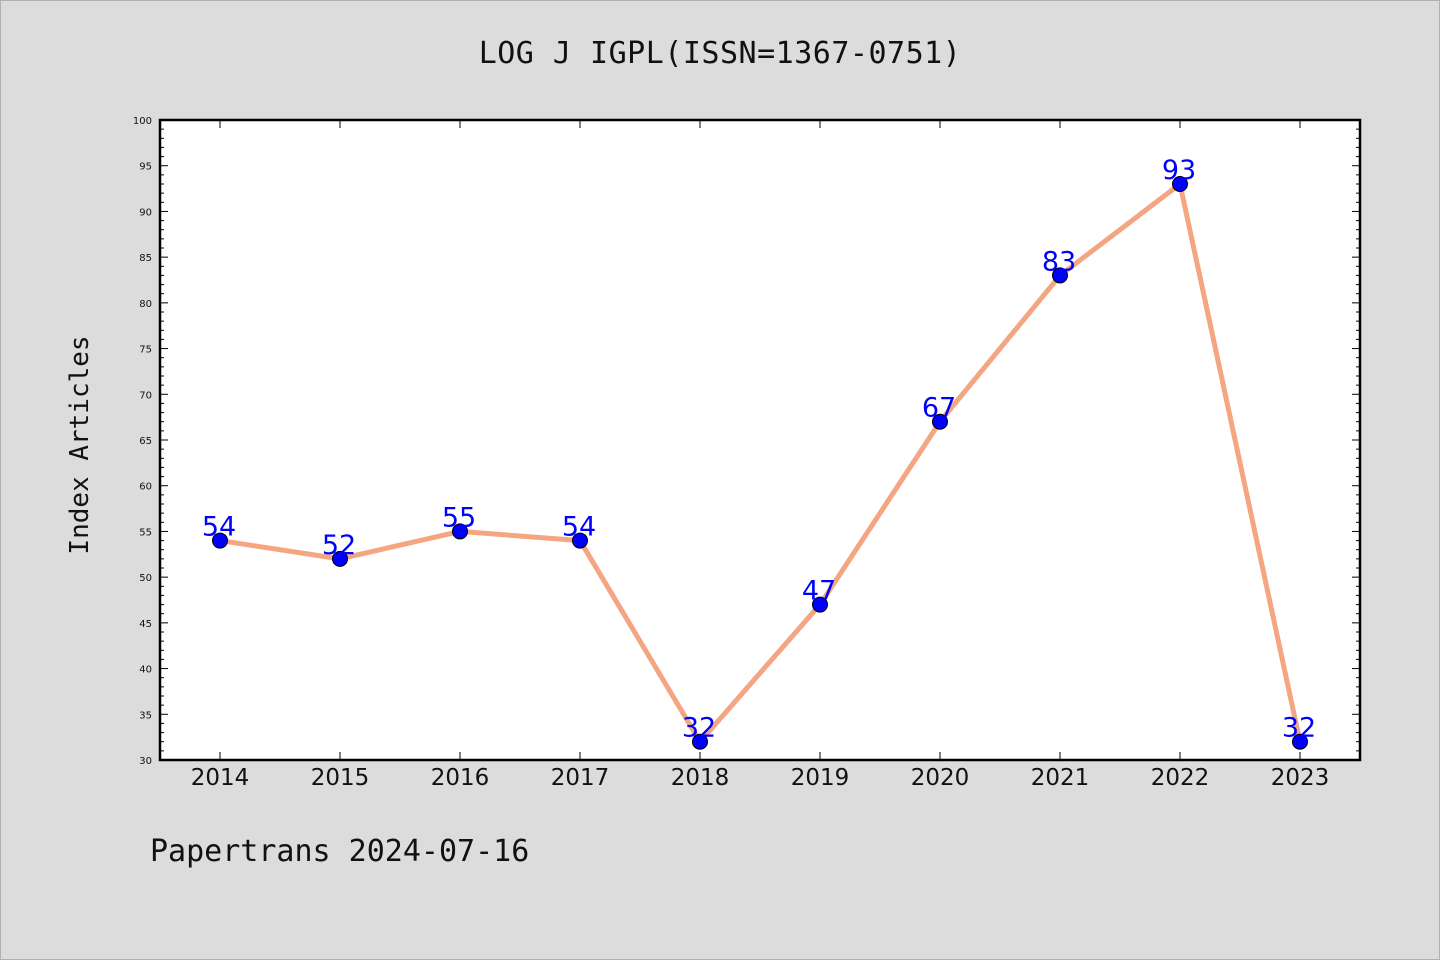 This screenshot has width=1440, height=960. I want to click on data-label: 55, so click(459, 517).